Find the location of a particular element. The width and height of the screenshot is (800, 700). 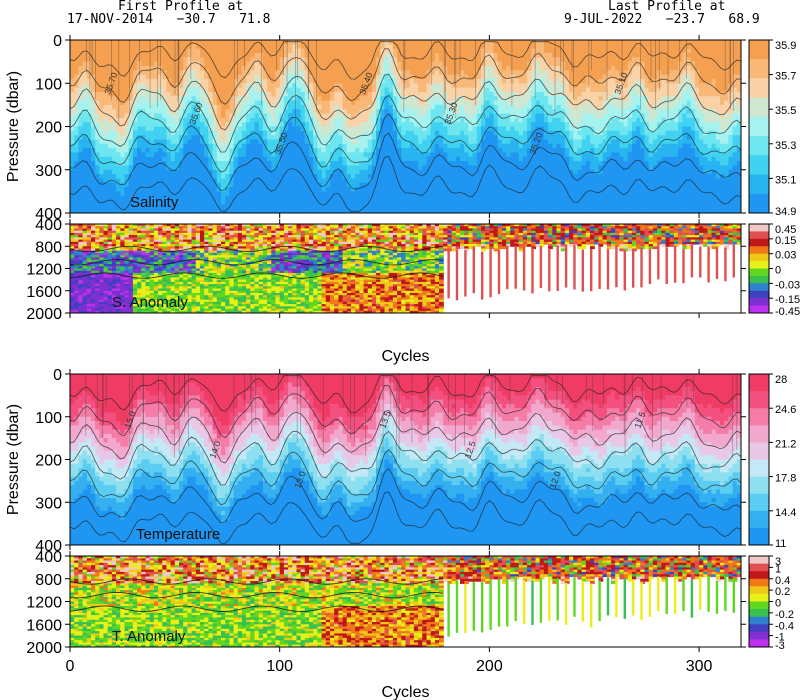

x-tick-label: 200 is located at coordinates (489, 666).